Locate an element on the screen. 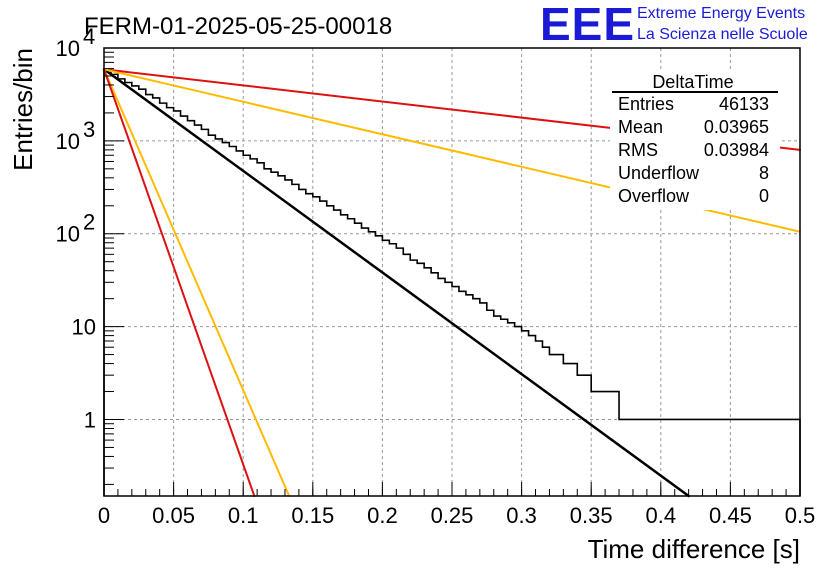 The image size is (836, 572). x-tick-label: 0.5 is located at coordinates (800, 515).